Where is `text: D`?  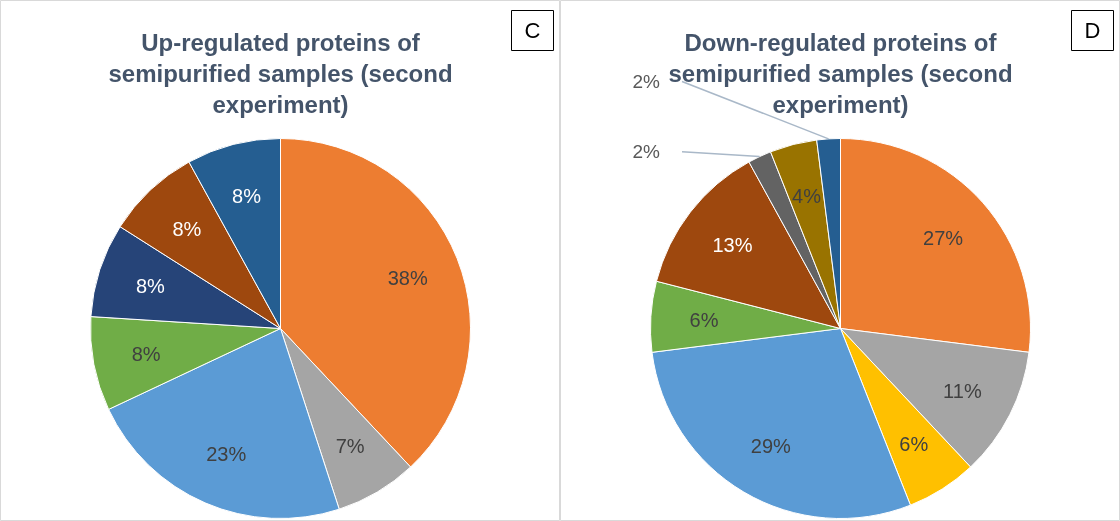 text: D is located at coordinates (1092, 30).